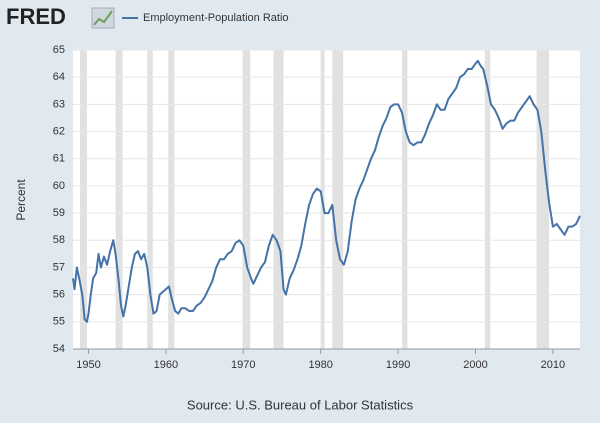 Image resolution: width=600 pixels, height=423 pixels. Describe the element at coordinates (59, 77) in the screenshot. I see `y-tick-label: 64` at that location.